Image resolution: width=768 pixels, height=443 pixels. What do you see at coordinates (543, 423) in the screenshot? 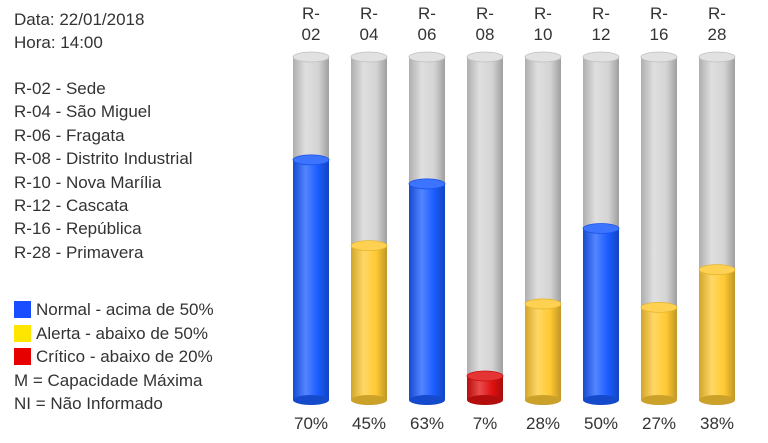
I see `value-label: 28%` at bounding box center [543, 423].